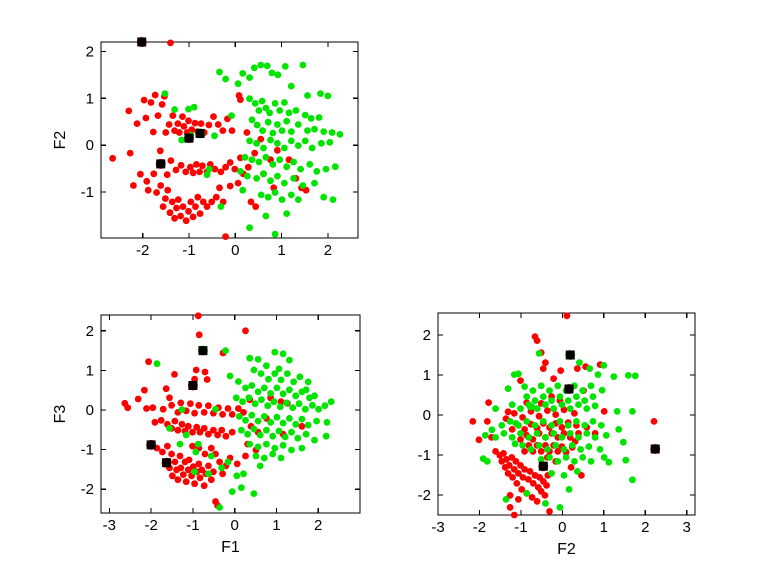 This screenshot has height=576, width=768. I want to click on x-tick-label: -2, so click(150, 525).